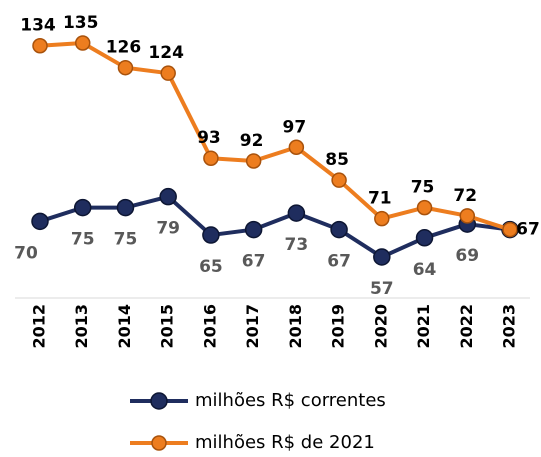 The height and width of the screenshot is (457, 541). What do you see at coordinates (209, 138) in the screenshot?
I see `data-label: 93` at bounding box center [209, 138].